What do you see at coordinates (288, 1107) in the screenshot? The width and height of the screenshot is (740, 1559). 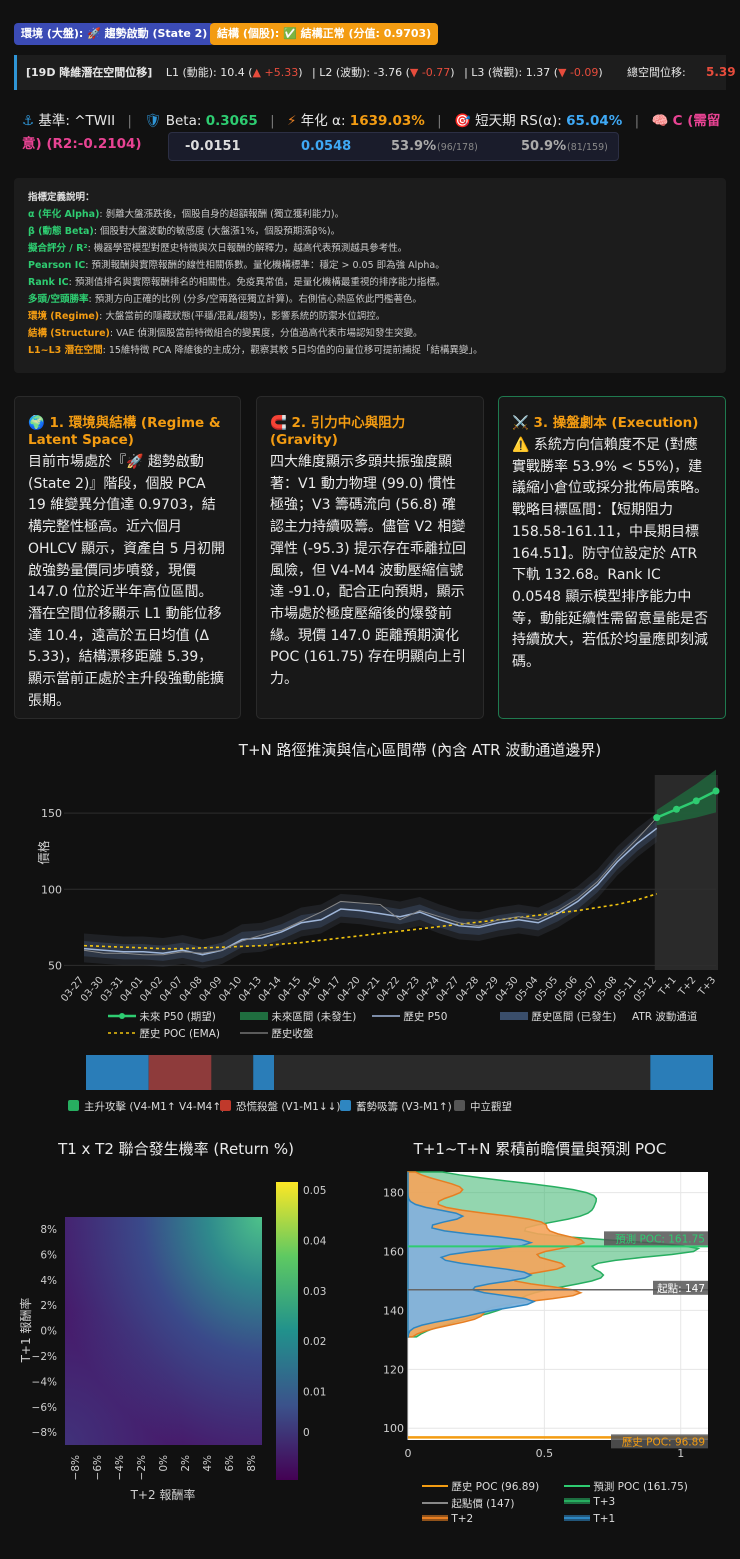 I see `legend-label: 恐慌殺盤 (V1-M1↓↓)` at bounding box center [288, 1107].